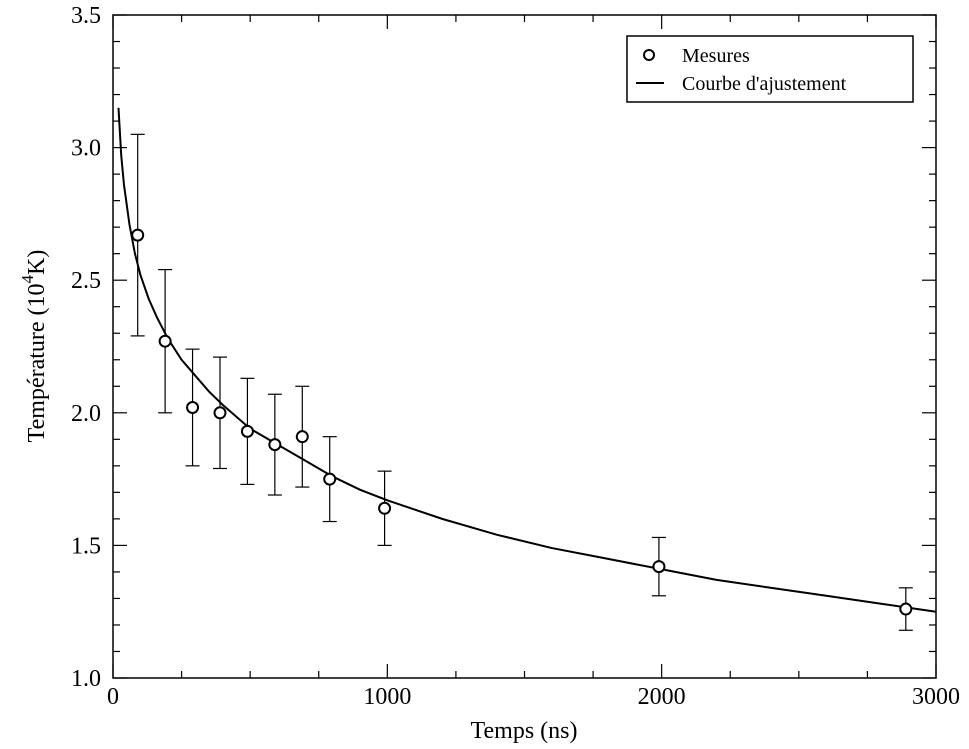  What do you see at coordinates (86, 16) in the screenshot?
I see `y-tick-label: 3.5` at bounding box center [86, 16].